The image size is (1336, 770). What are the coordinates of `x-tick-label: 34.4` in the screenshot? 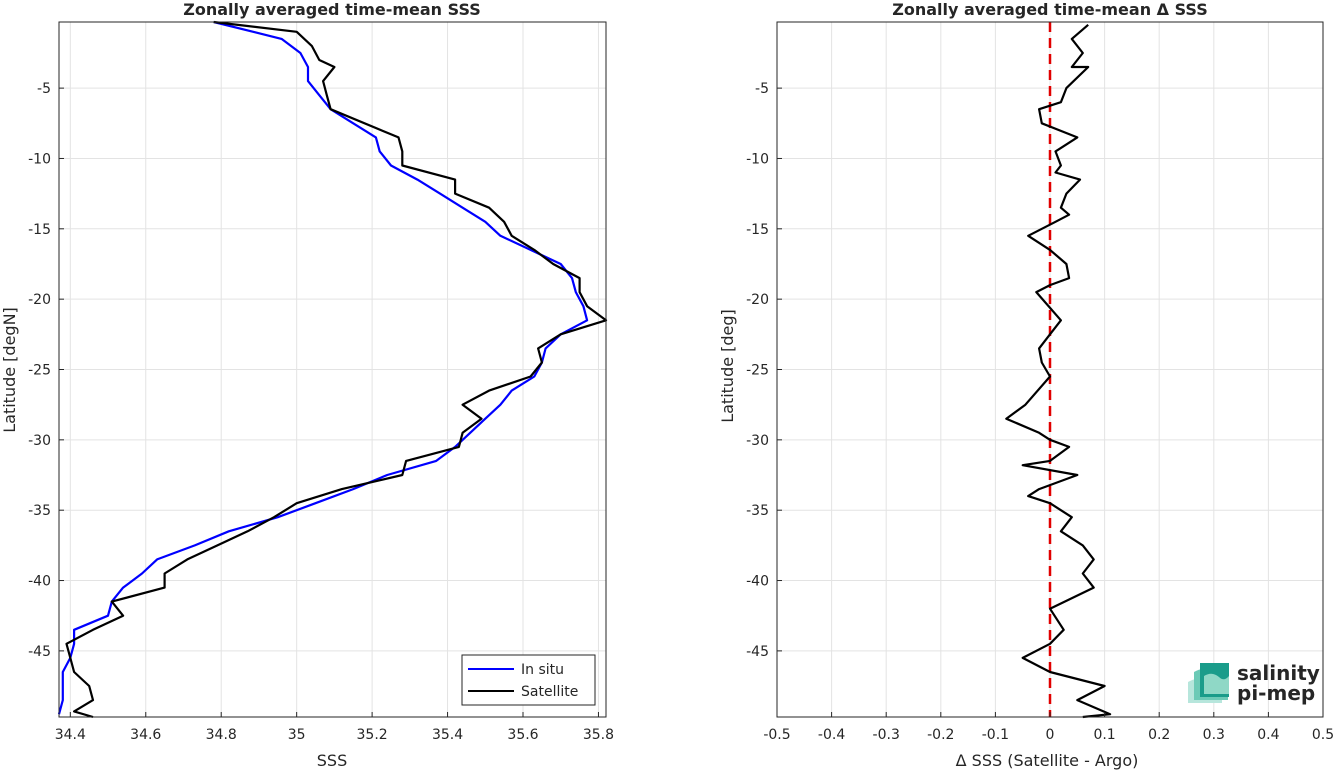 It's located at (70, 735).